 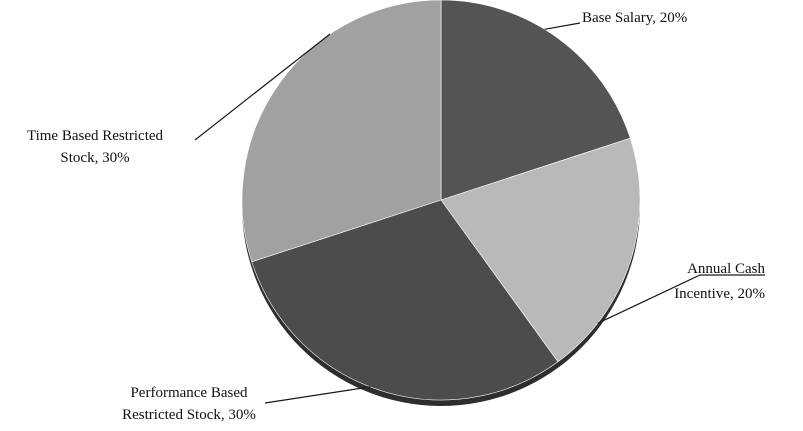 I want to click on slice-label-base-salary: Base Salary, 20%, so click(x=634, y=18).